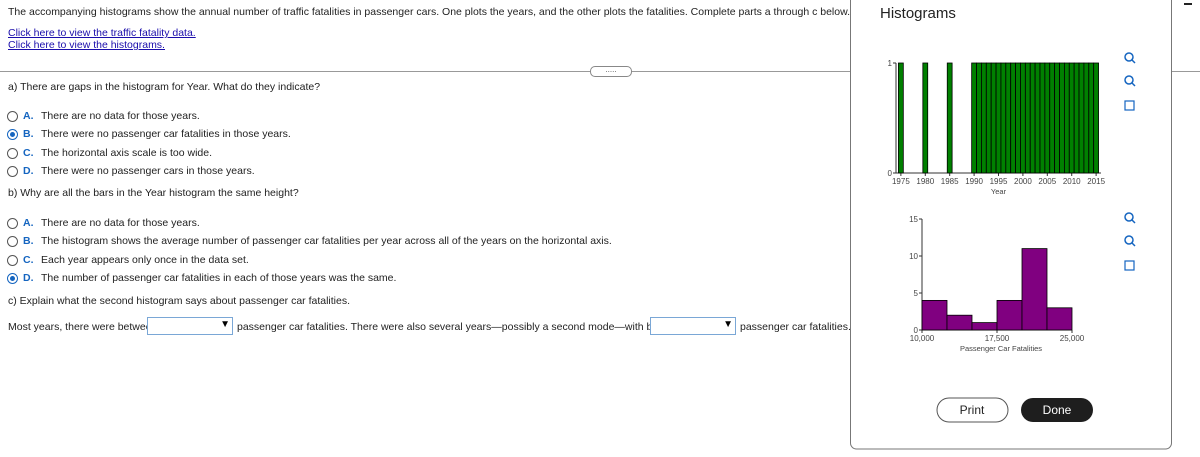  I want to click on print-label: Print, so click(972, 410).